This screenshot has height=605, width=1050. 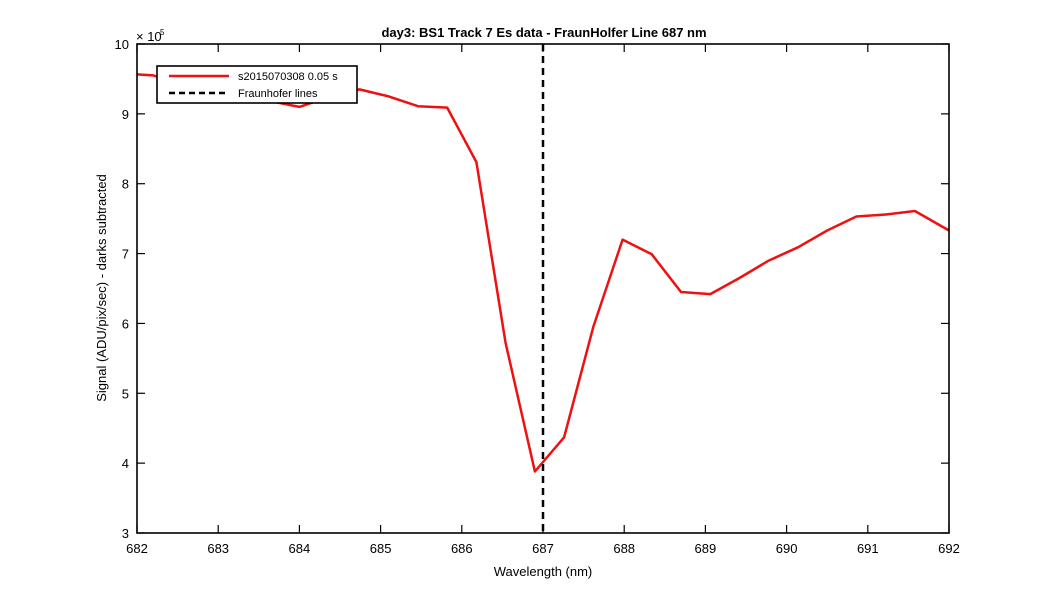 I want to click on y-tick-label: 10, so click(x=122, y=44).